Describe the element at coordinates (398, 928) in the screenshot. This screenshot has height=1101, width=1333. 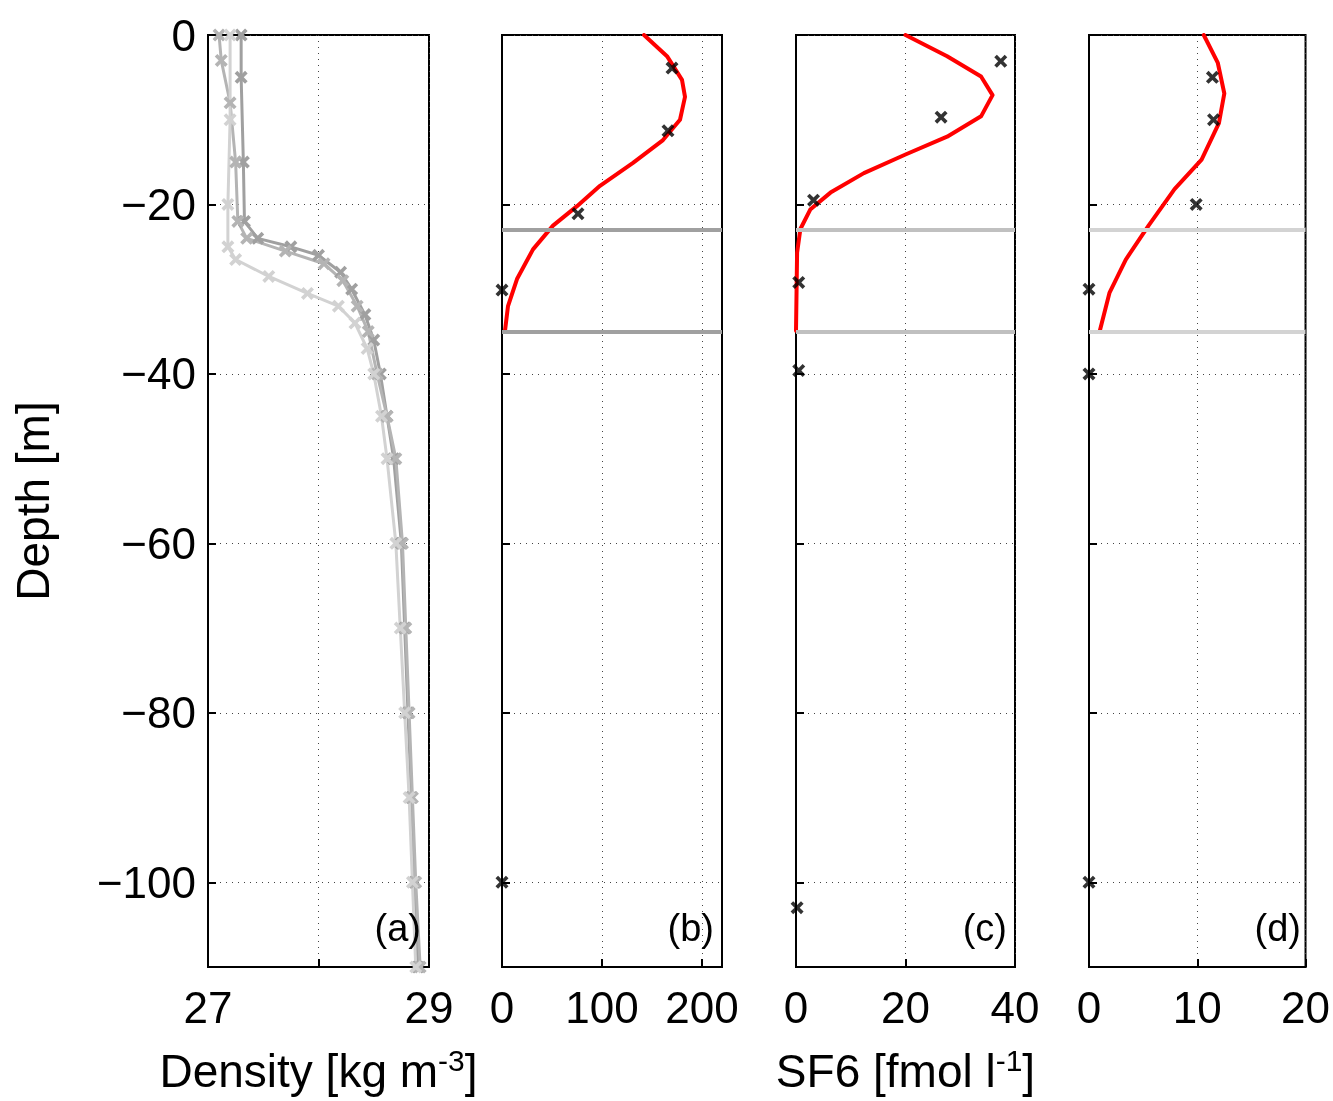
I see `annotation: (a)` at that location.